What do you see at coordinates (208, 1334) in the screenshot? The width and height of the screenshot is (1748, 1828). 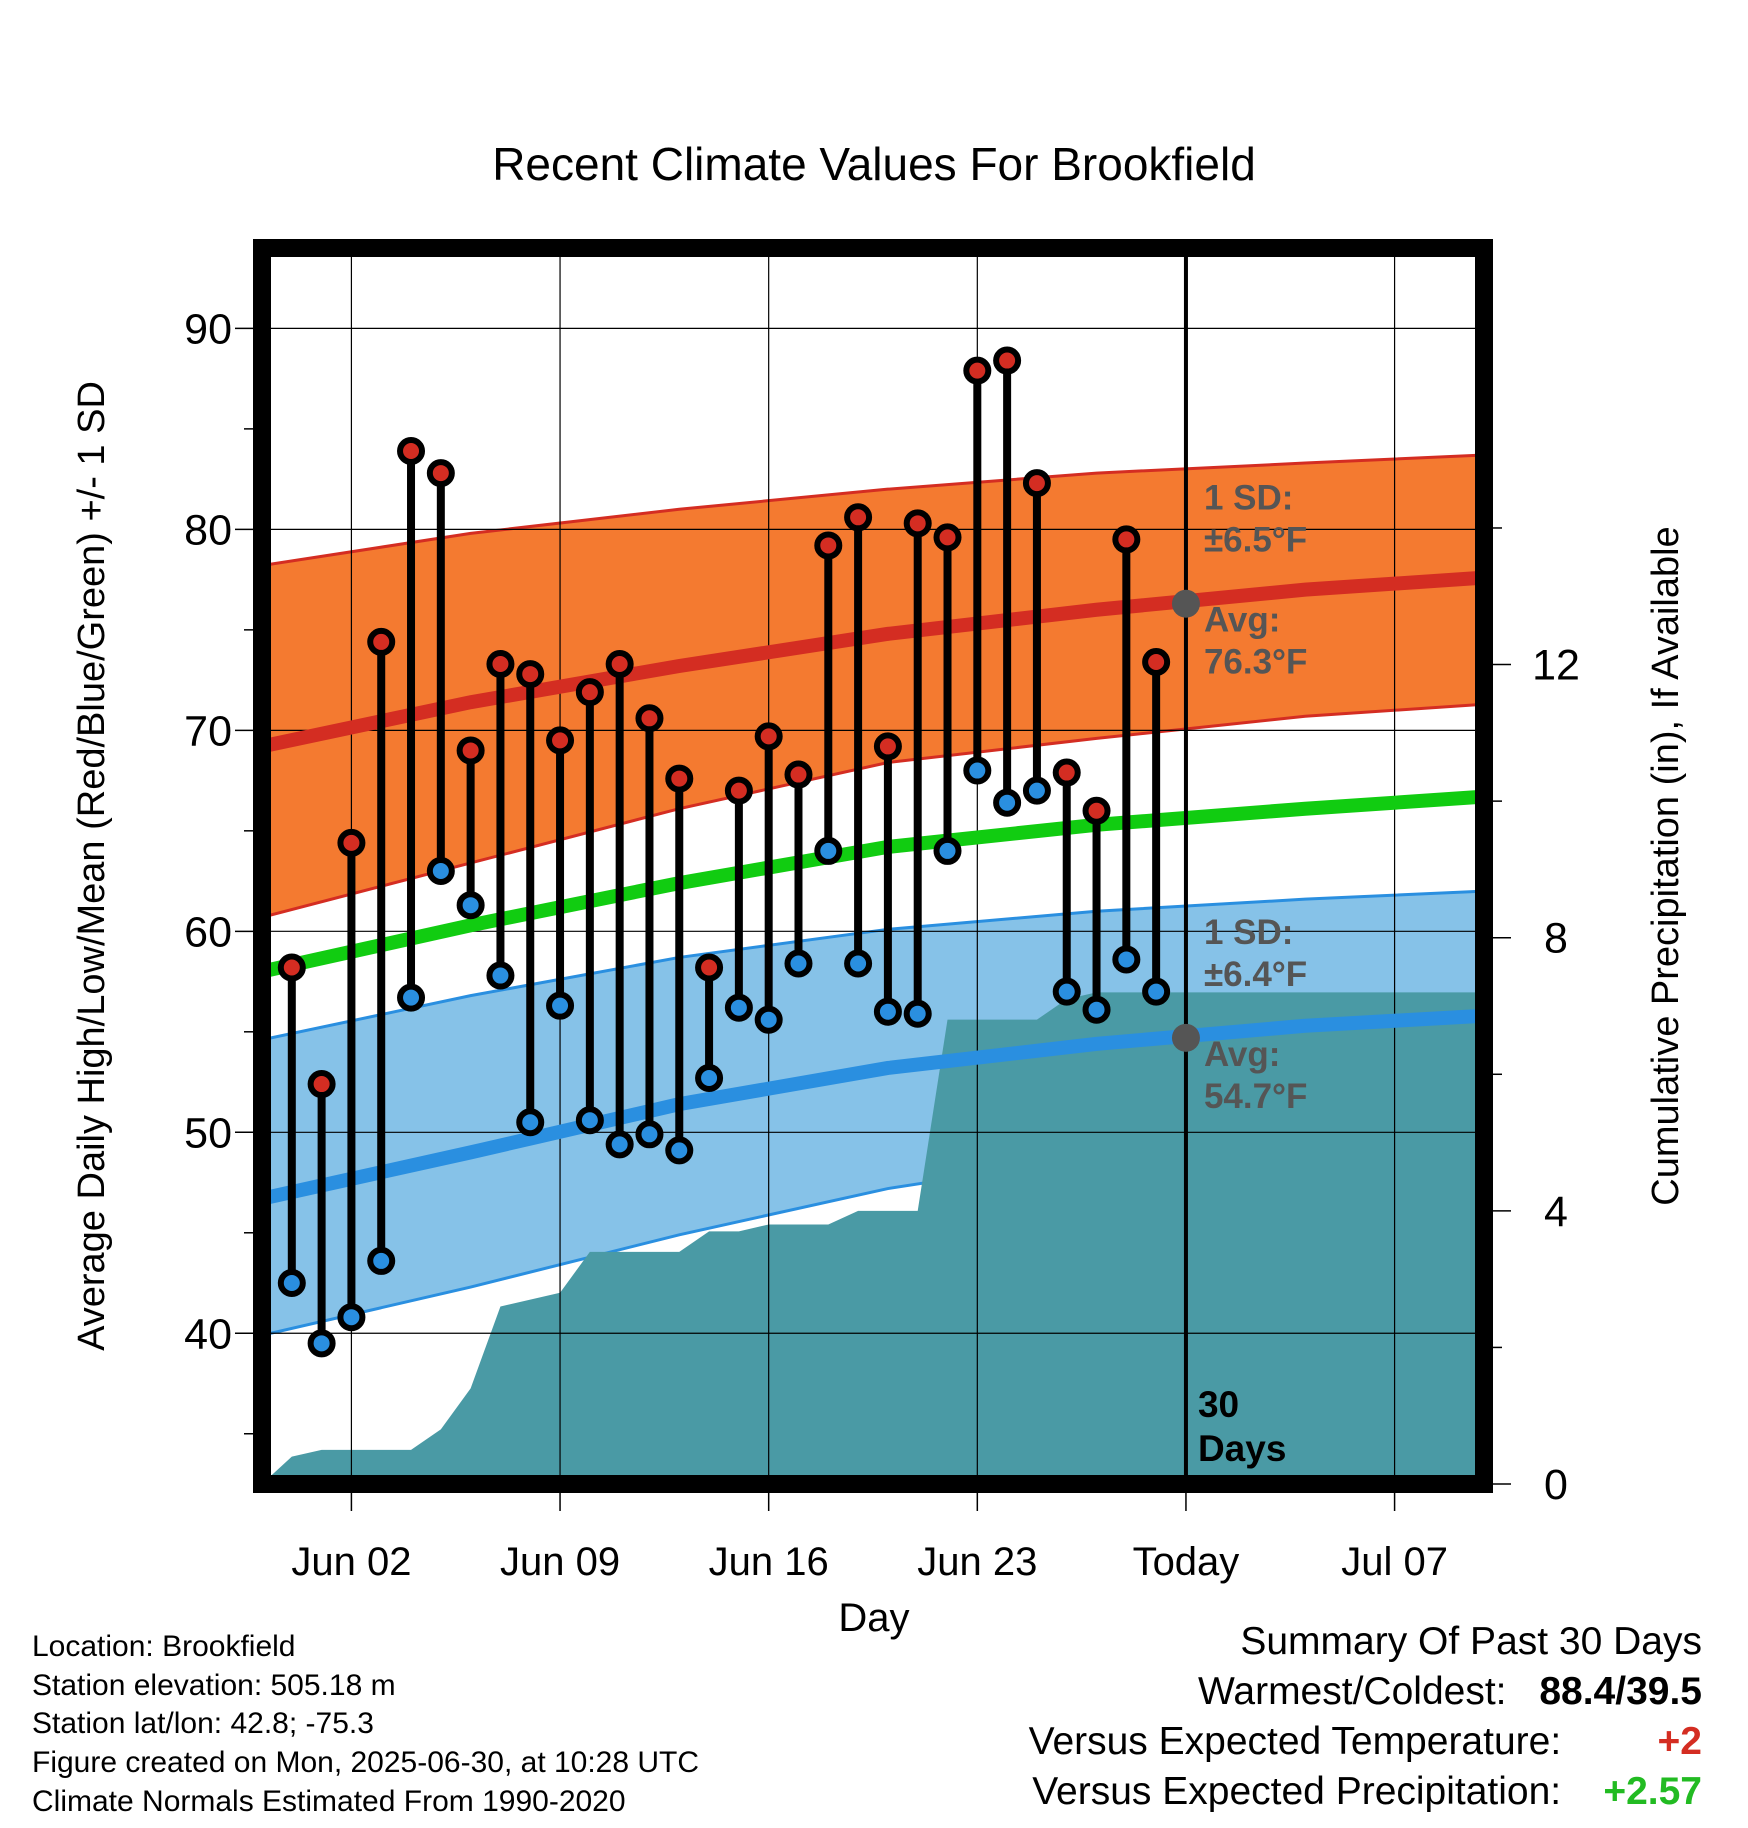 I see `y-tick-label: 40` at bounding box center [208, 1334].